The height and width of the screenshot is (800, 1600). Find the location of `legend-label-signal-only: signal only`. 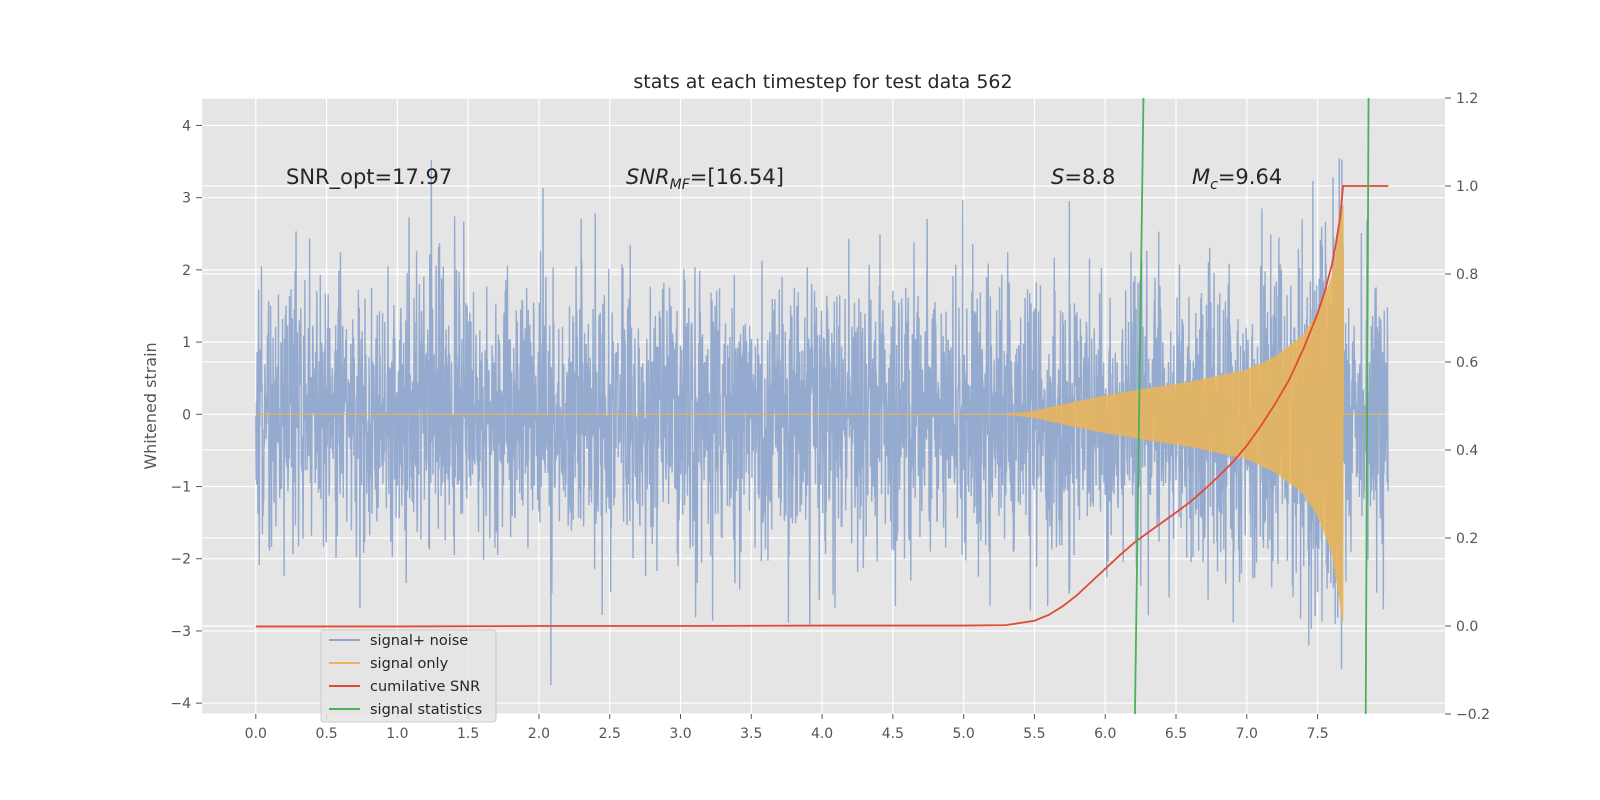

legend-label-signal-only: signal only is located at coordinates (409, 664).